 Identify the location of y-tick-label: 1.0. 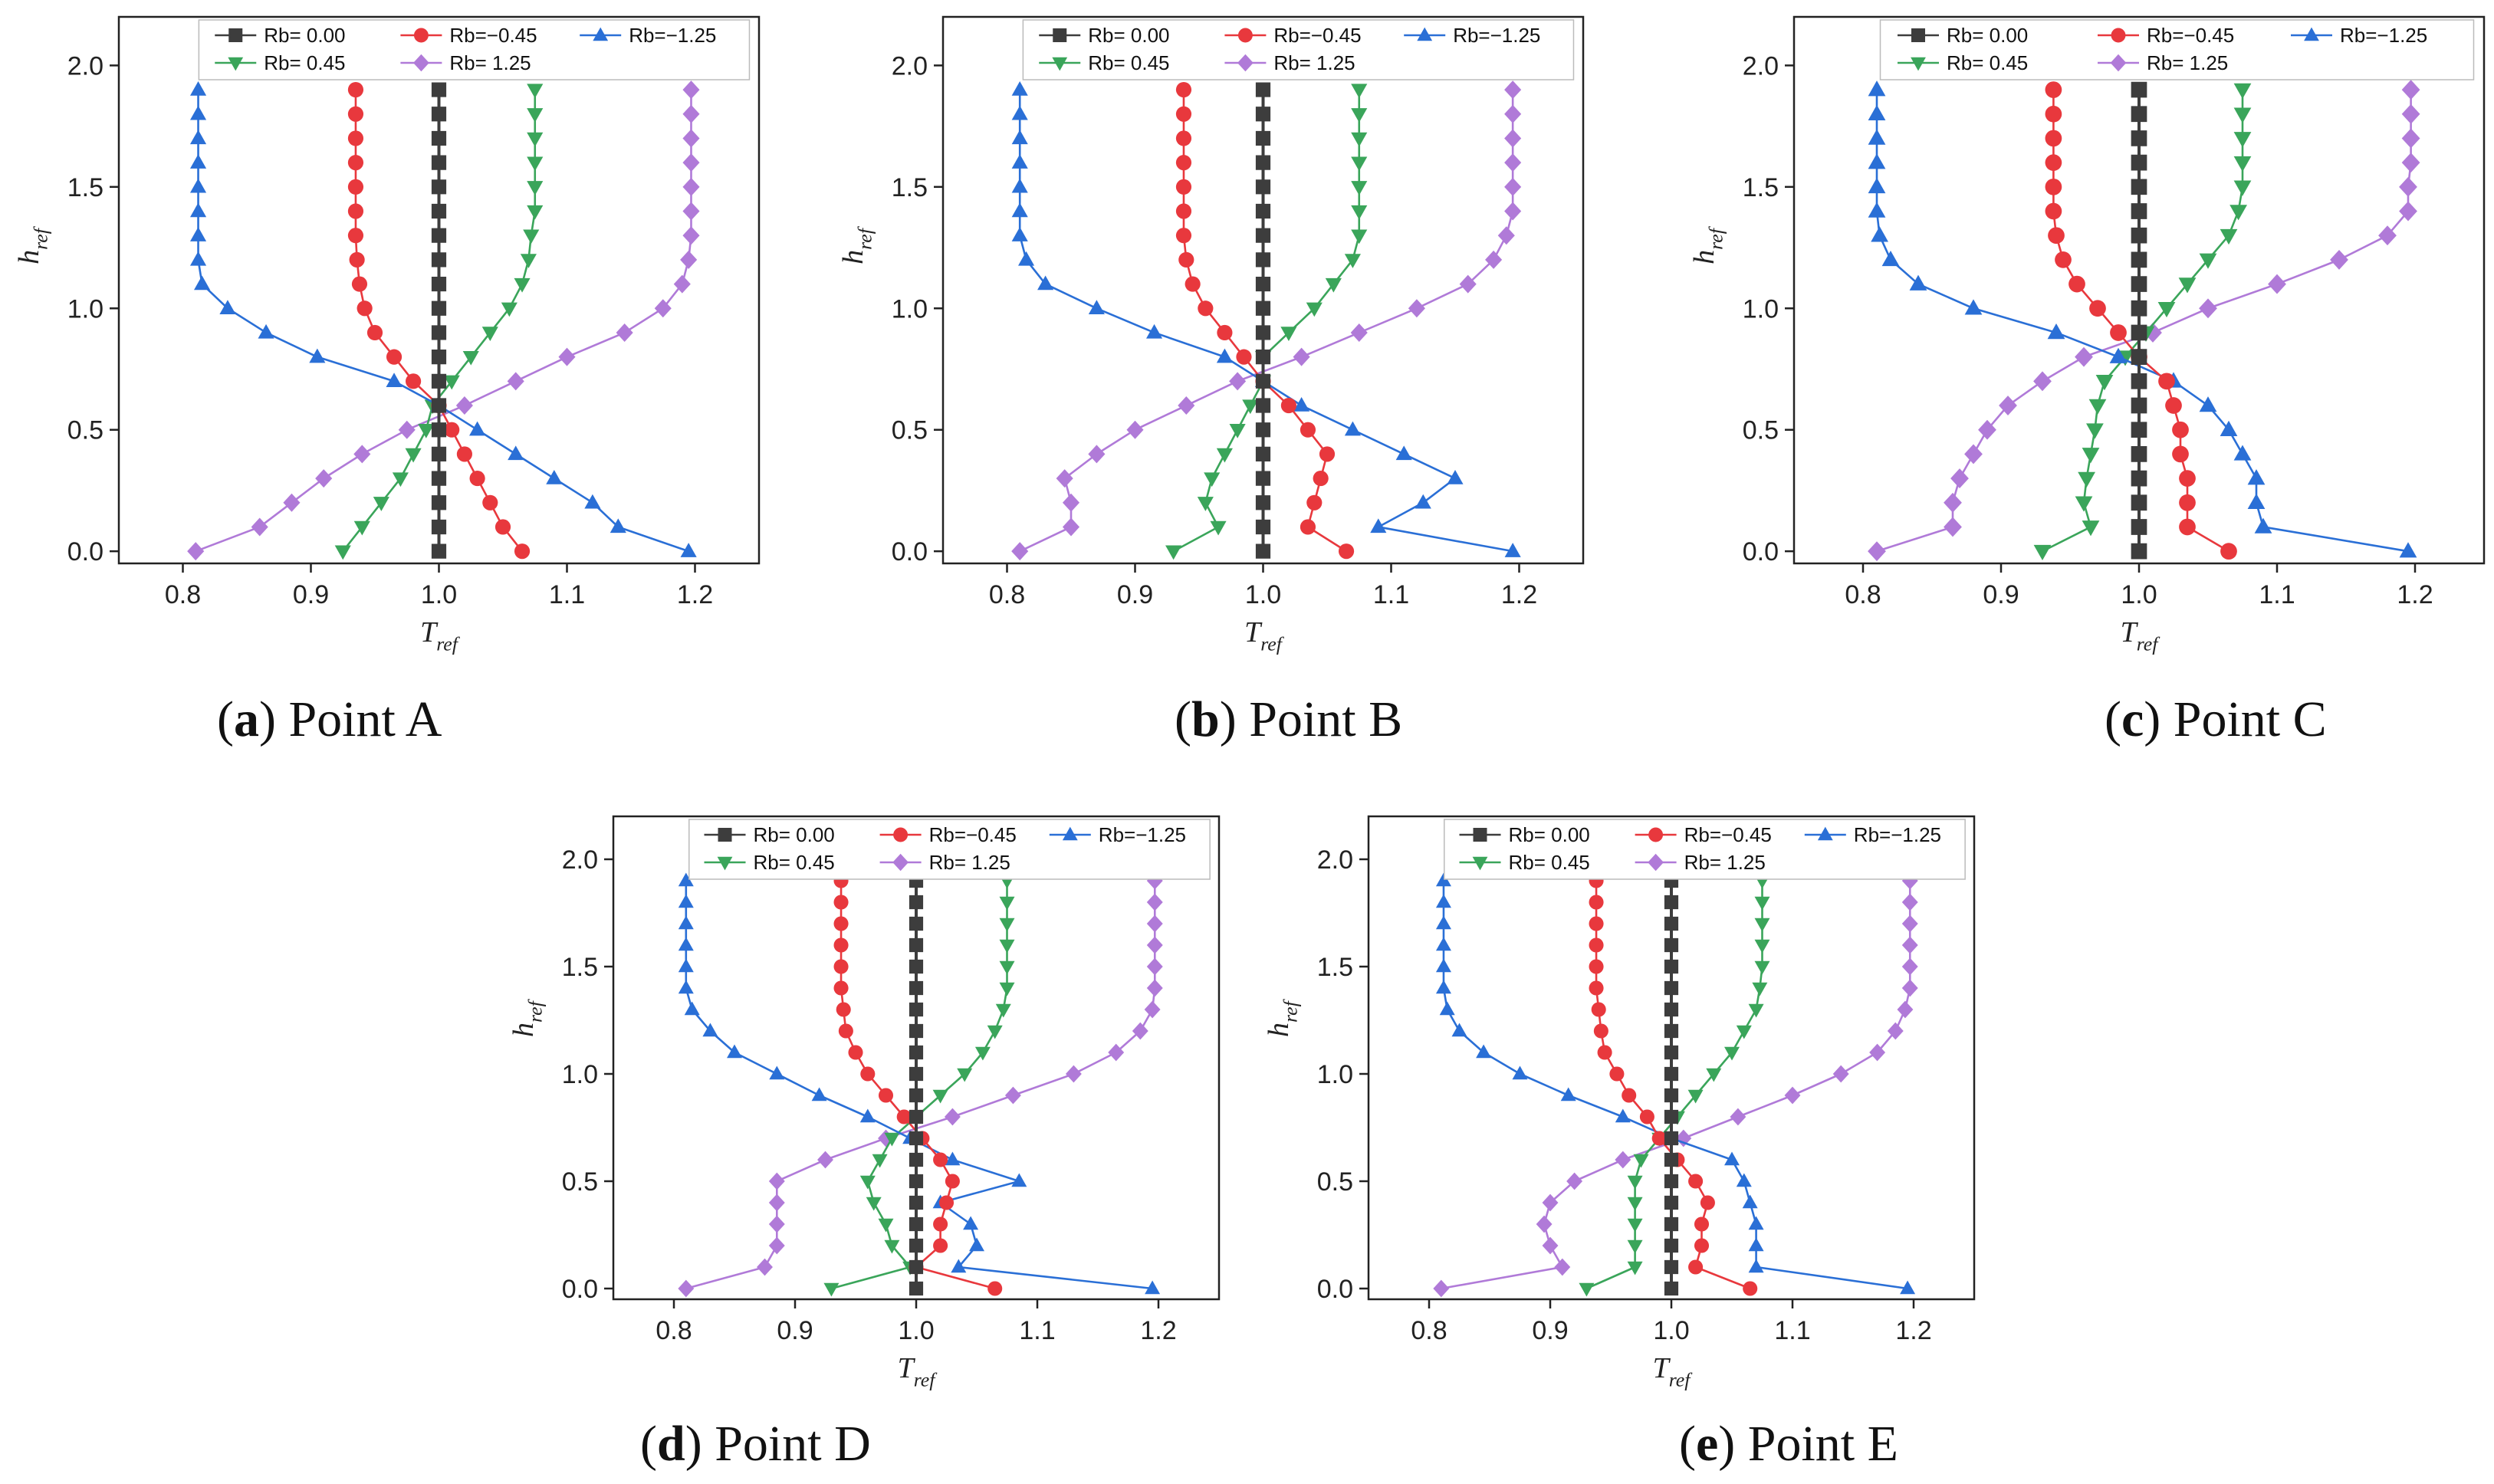
(580, 1074).